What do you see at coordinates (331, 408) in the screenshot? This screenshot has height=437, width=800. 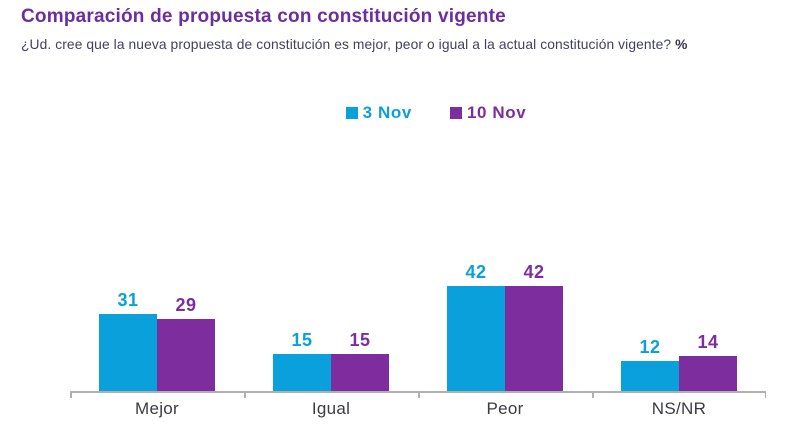 I see `x-axis-label: Igual` at bounding box center [331, 408].